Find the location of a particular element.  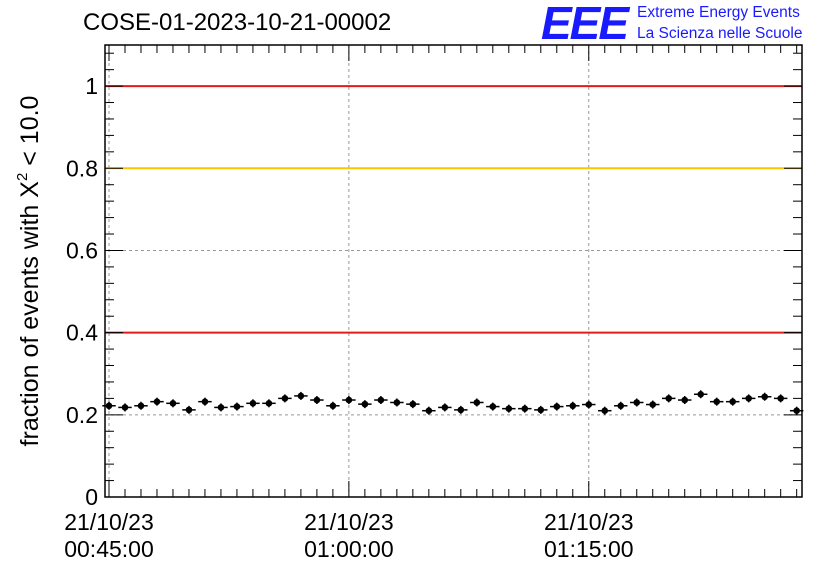

y-tick-label: 1 is located at coordinates (91, 86).